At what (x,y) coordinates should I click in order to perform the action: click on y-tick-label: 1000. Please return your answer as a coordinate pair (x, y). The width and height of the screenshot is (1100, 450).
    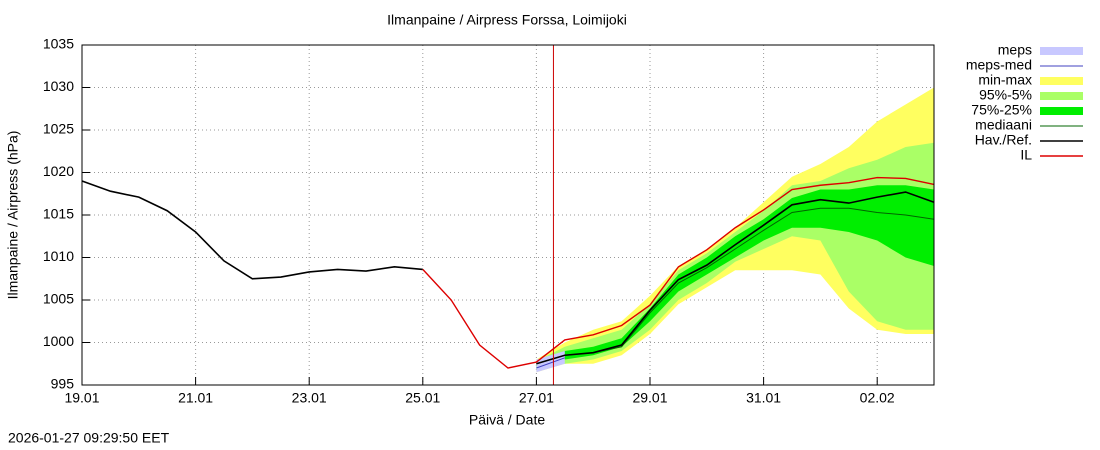
    Looking at the image, I should click on (58, 341).